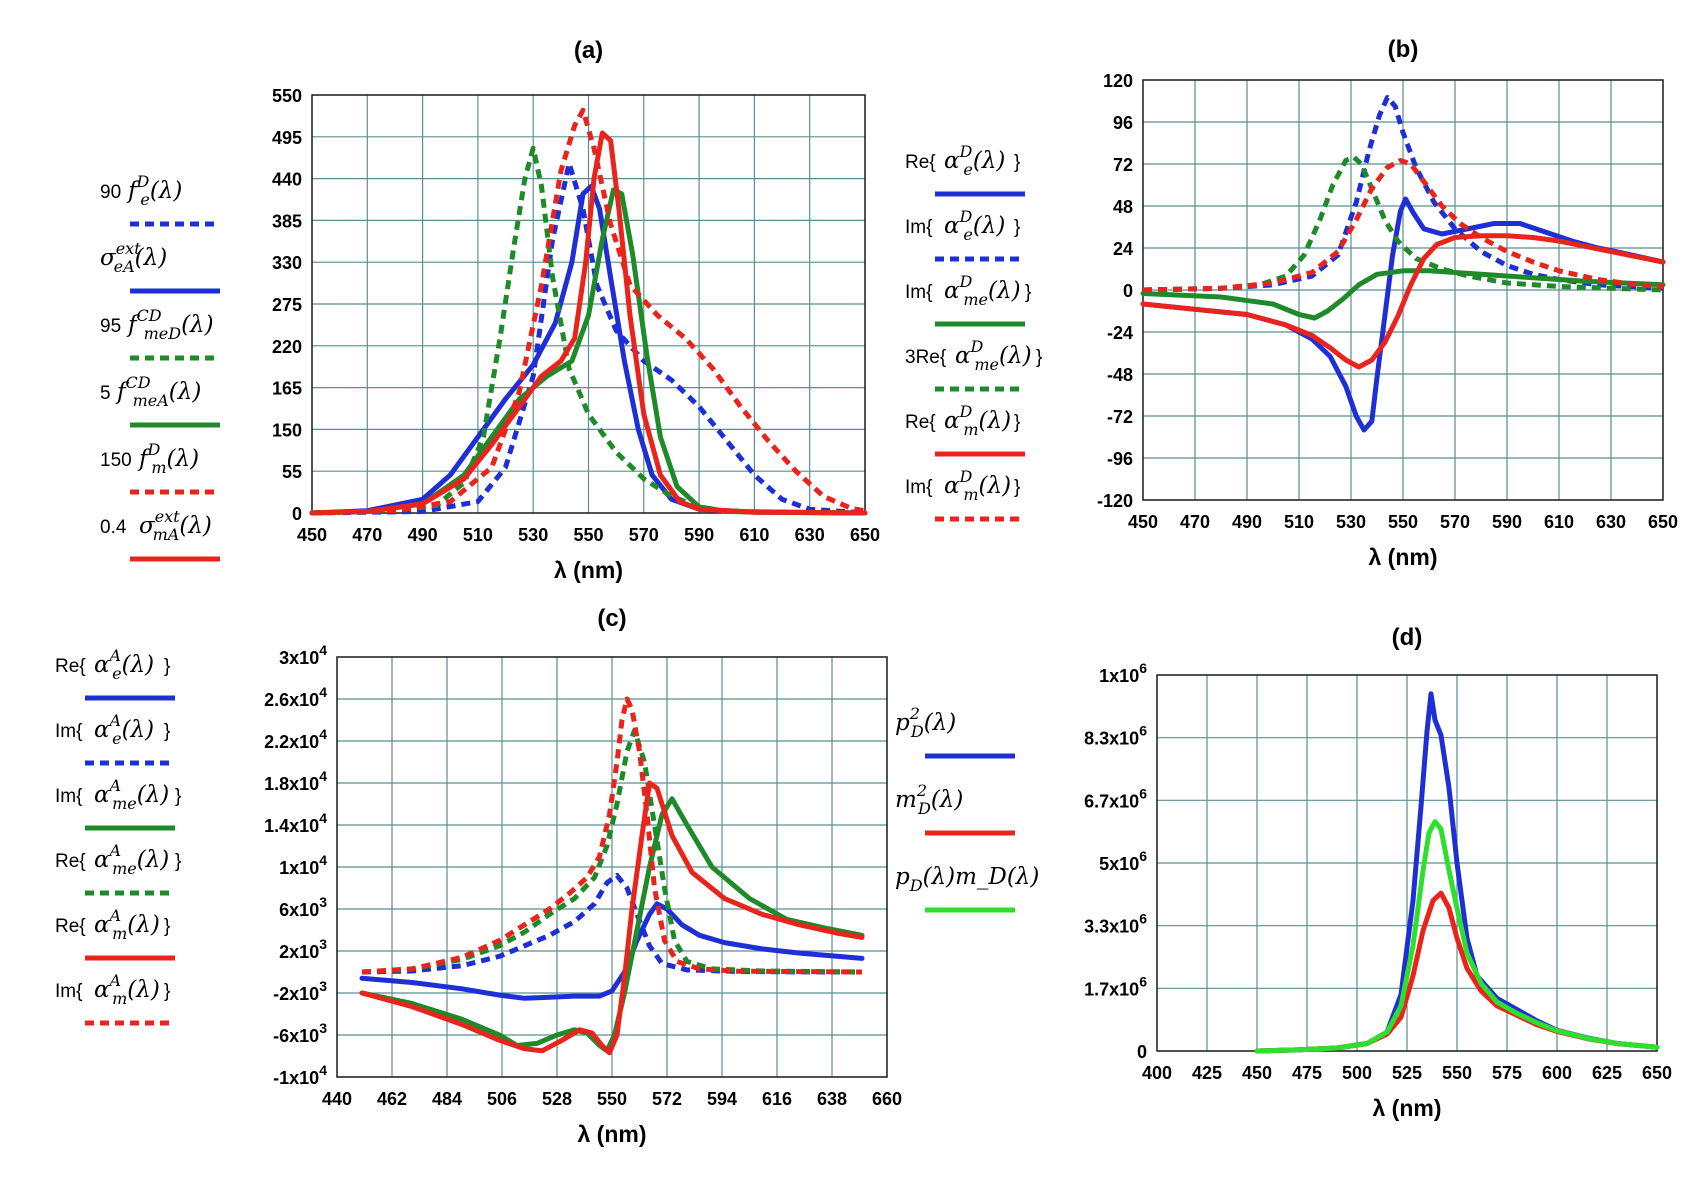 The width and height of the screenshot is (1684, 1190). Describe the element at coordinates (303, 949) in the screenshot. I see `y-tick-label: 2x10³` at that location.